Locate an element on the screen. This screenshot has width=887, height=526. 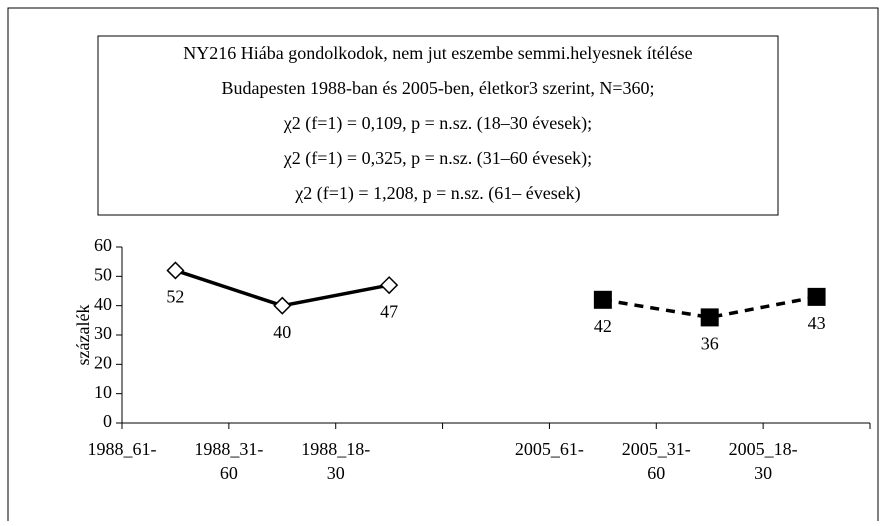
x-tick-label: 1988_61- is located at coordinates (122, 449).